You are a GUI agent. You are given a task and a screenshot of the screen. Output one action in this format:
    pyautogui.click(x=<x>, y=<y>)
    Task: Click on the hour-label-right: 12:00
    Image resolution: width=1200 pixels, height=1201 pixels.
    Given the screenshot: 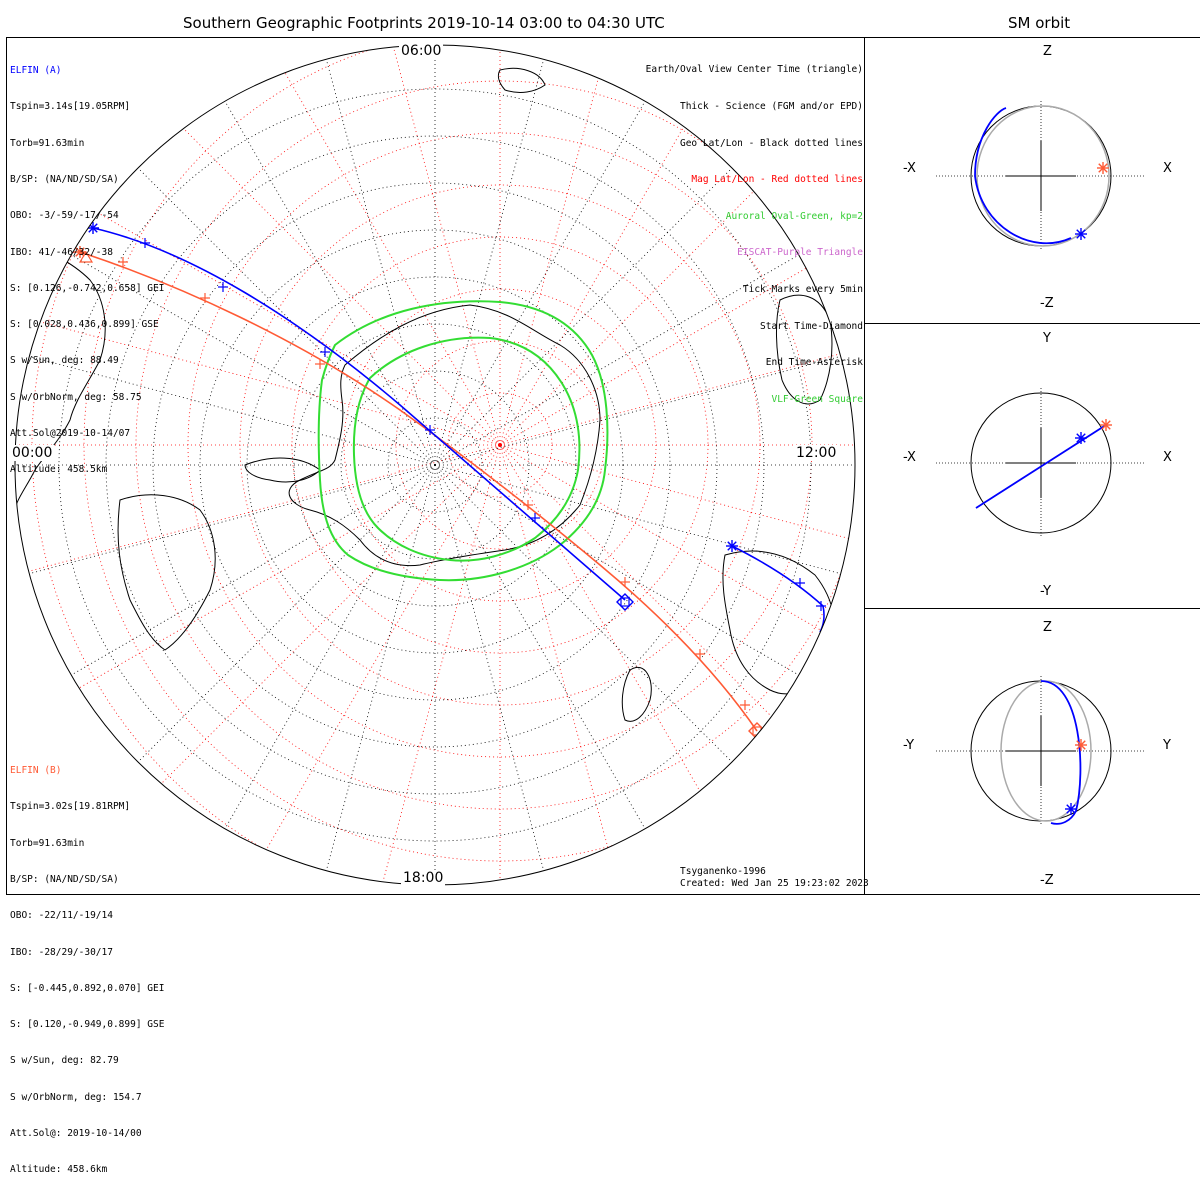 What is the action you would take?
    pyautogui.click(x=816, y=453)
    